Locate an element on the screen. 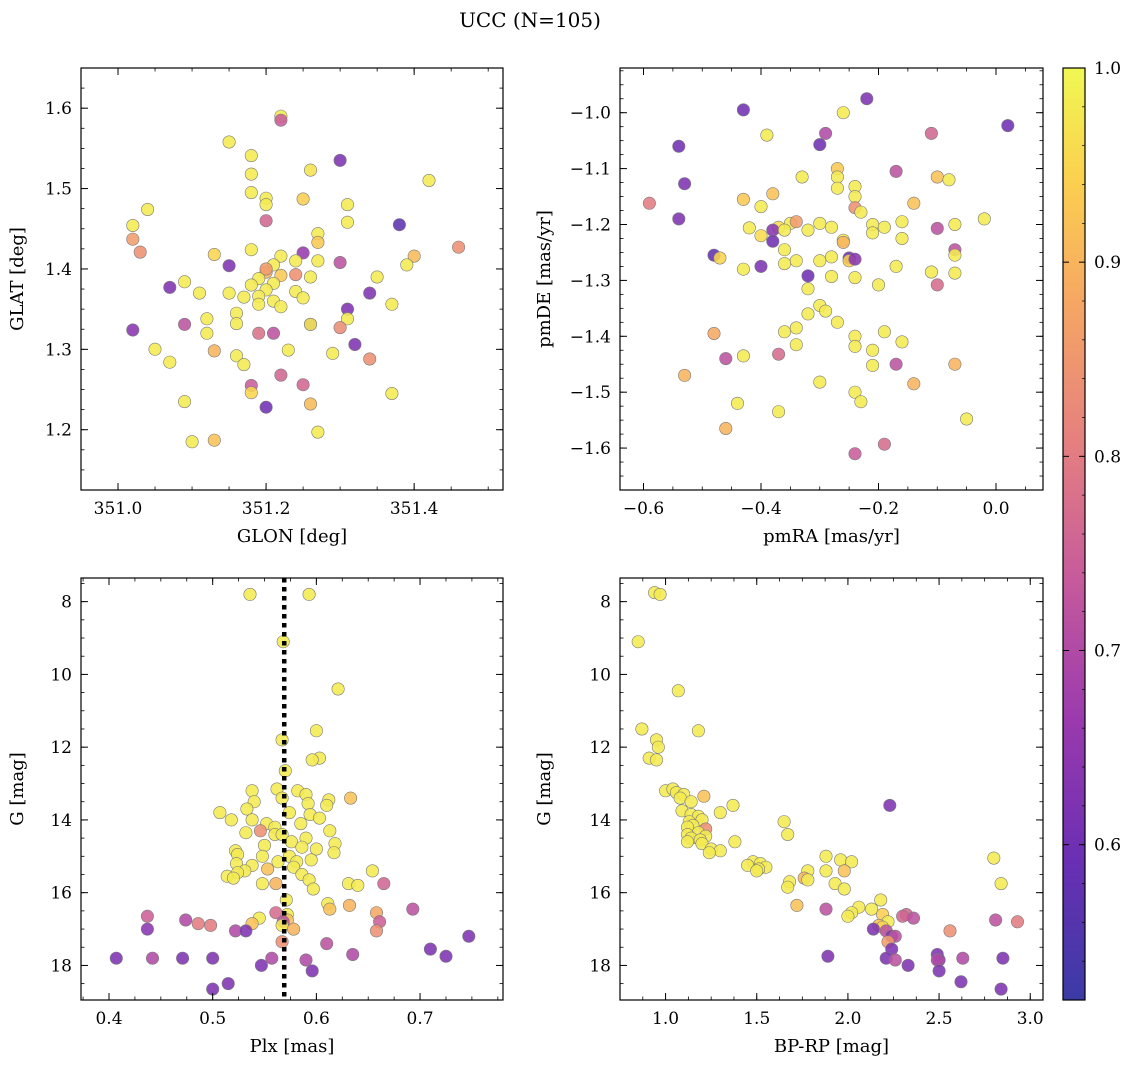  figure-title: UCC (N=105) is located at coordinates (530, 20).